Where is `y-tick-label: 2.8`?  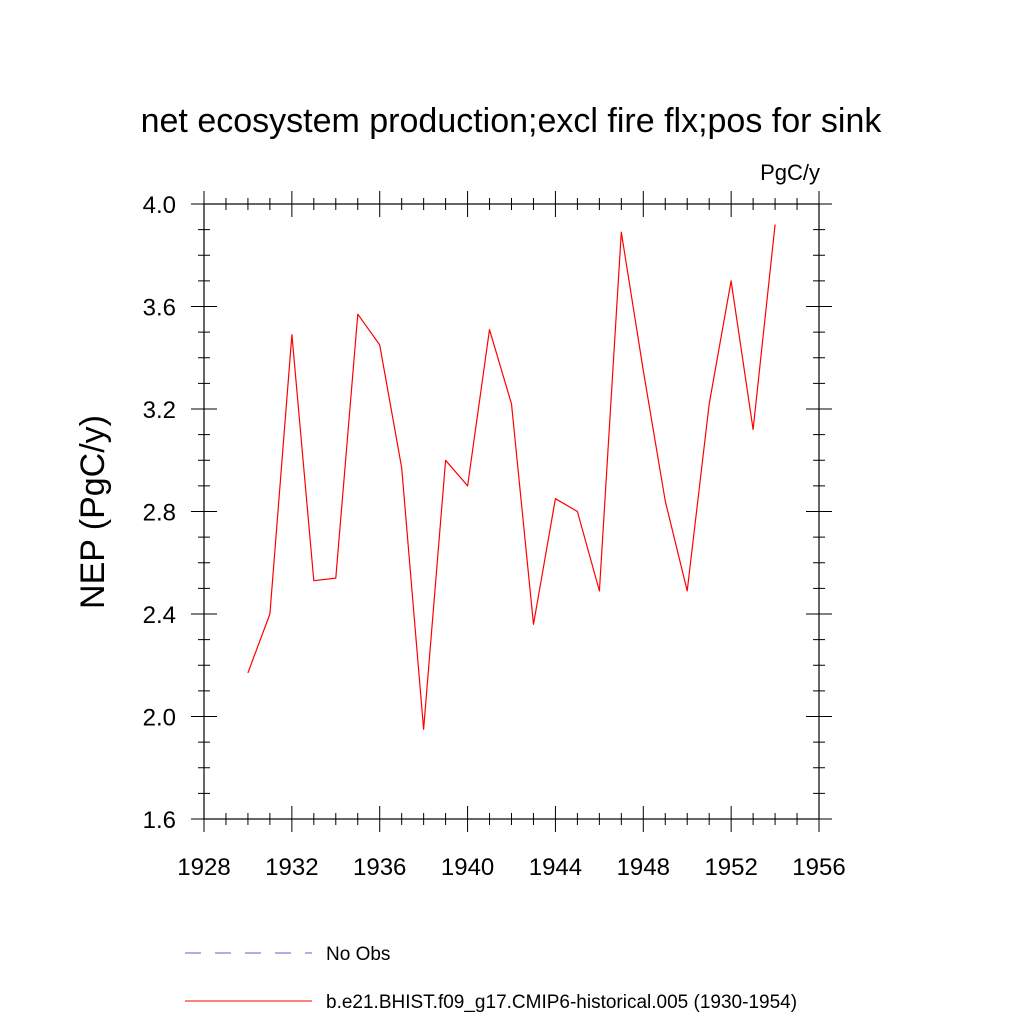 y-tick-label: 2.8 is located at coordinates (159, 513).